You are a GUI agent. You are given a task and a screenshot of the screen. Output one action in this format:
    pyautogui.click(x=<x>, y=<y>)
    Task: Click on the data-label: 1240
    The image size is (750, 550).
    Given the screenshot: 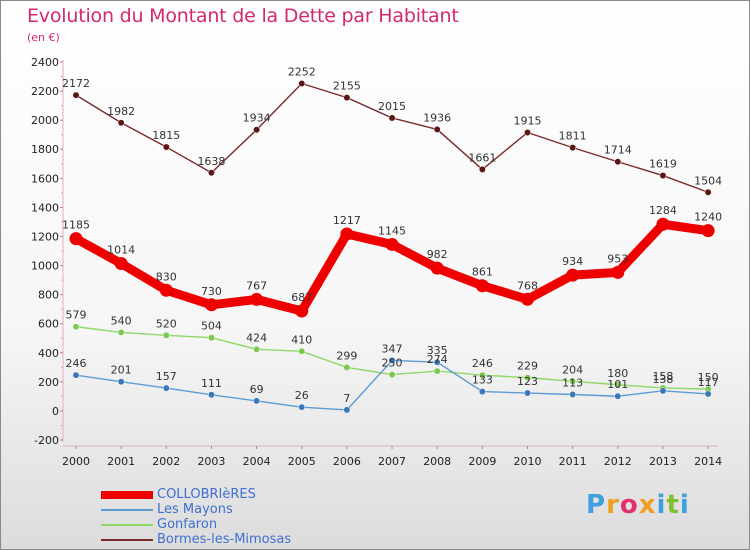 What is the action you would take?
    pyautogui.click(x=708, y=217)
    